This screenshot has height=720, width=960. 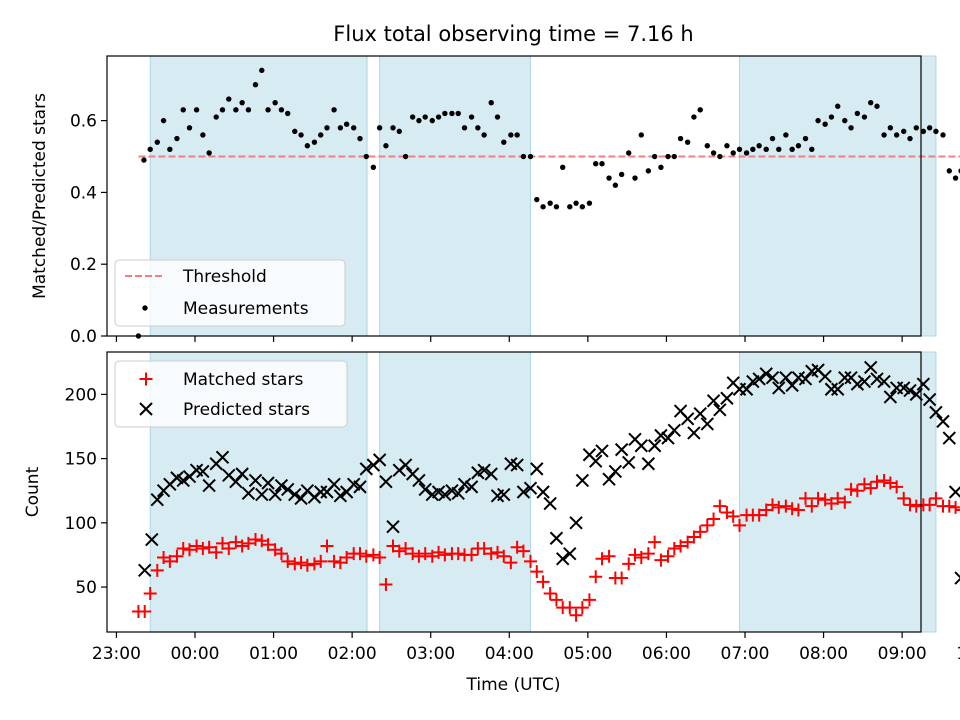 I want to click on x-tick-label-4: 03:00, so click(x=430, y=654).